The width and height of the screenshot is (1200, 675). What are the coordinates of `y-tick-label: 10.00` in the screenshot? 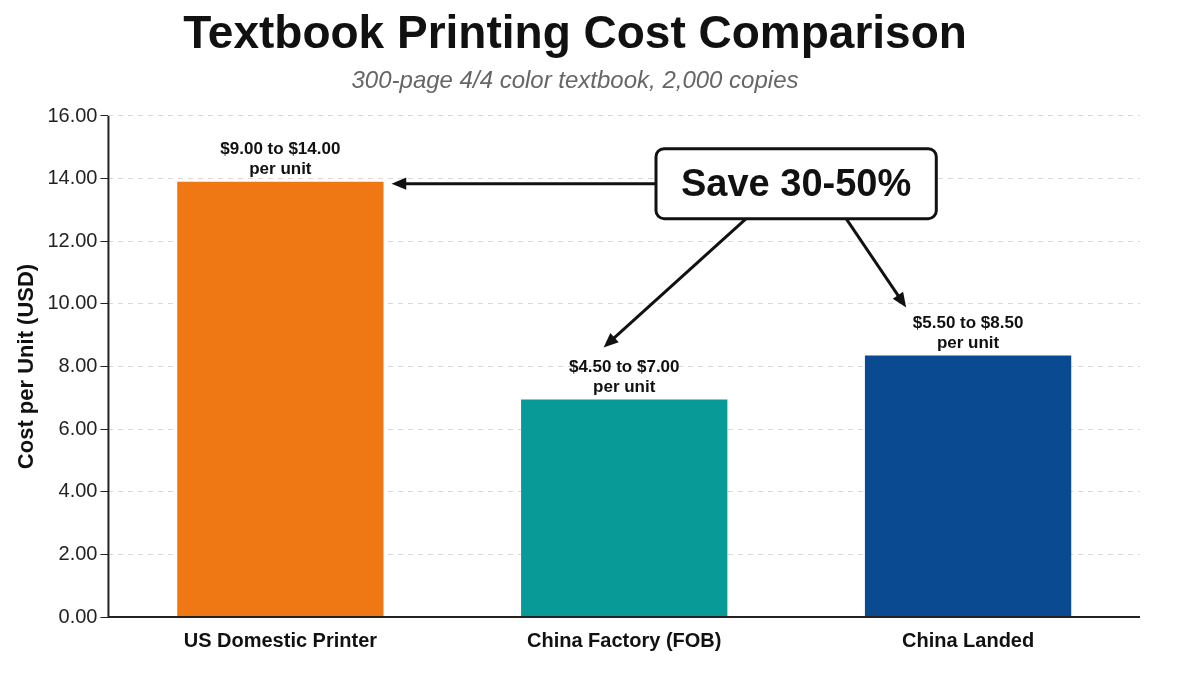 It's located at (72, 302).